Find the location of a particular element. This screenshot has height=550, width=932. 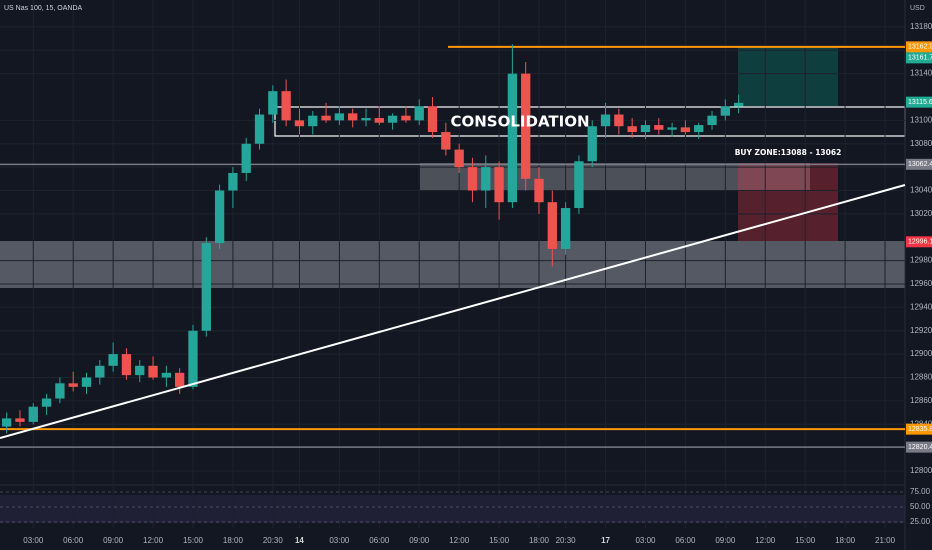

buy-zone-label: BUY ZONE:13088 - 13062 is located at coordinates (788, 152).